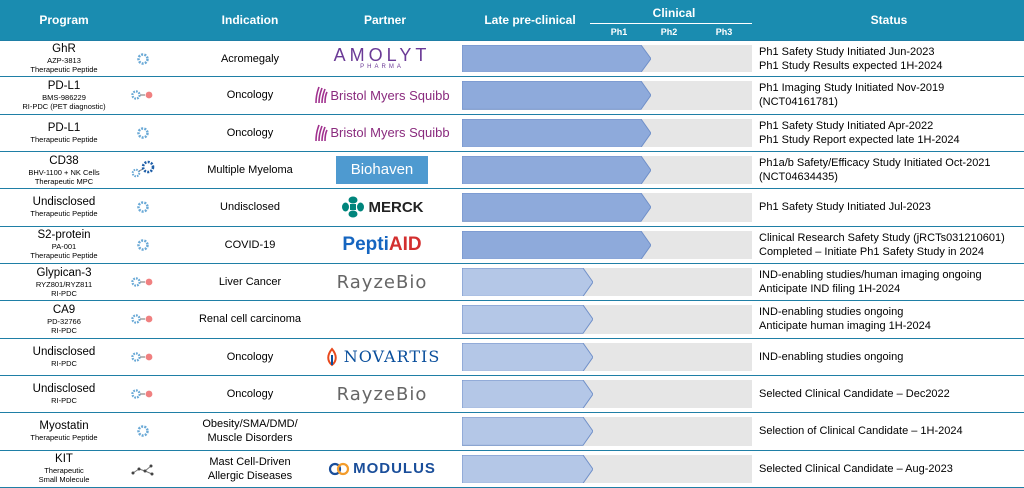 The height and width of the screenshot is (488, 1024). What do you see at coordinates (830, 289) in the screenshot?
I see `status-line: Anticipate IND filing 1H-2024` at bounding box center [830, 289].